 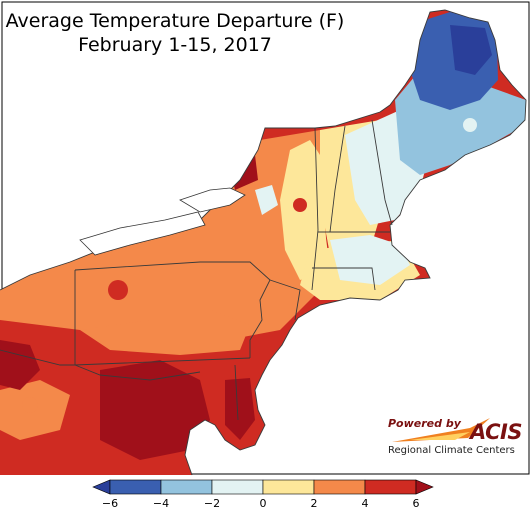 I want to click on colorbar-tick-label: −2, so click(x=212, y=503).